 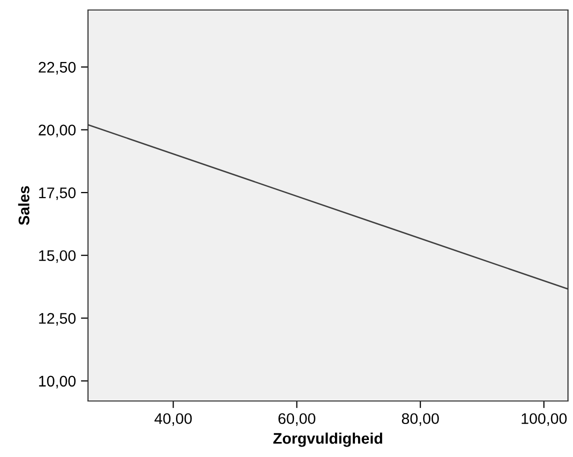 I want to click on y-tick-label: 10,00, so click(x=57, y=382).